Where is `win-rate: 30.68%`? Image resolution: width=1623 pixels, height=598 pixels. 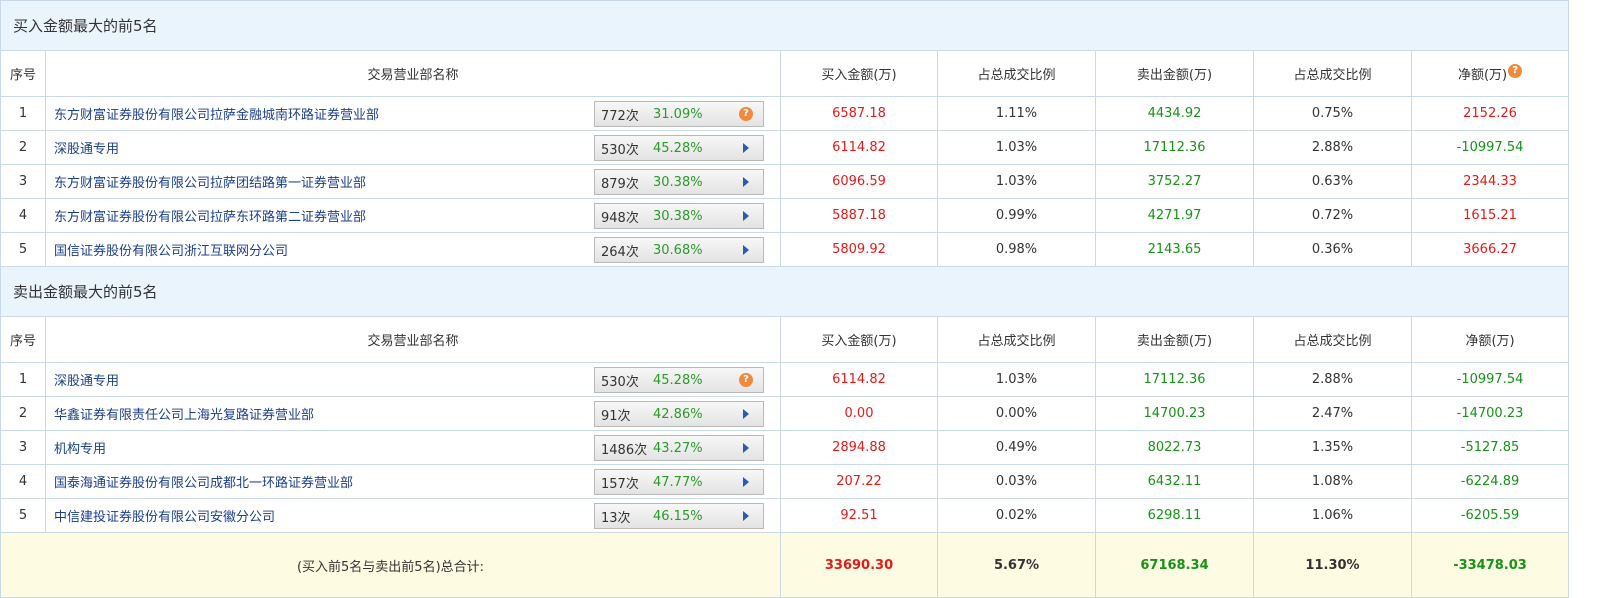
win-rate: 30.68% is located at coordinates (678, 250).